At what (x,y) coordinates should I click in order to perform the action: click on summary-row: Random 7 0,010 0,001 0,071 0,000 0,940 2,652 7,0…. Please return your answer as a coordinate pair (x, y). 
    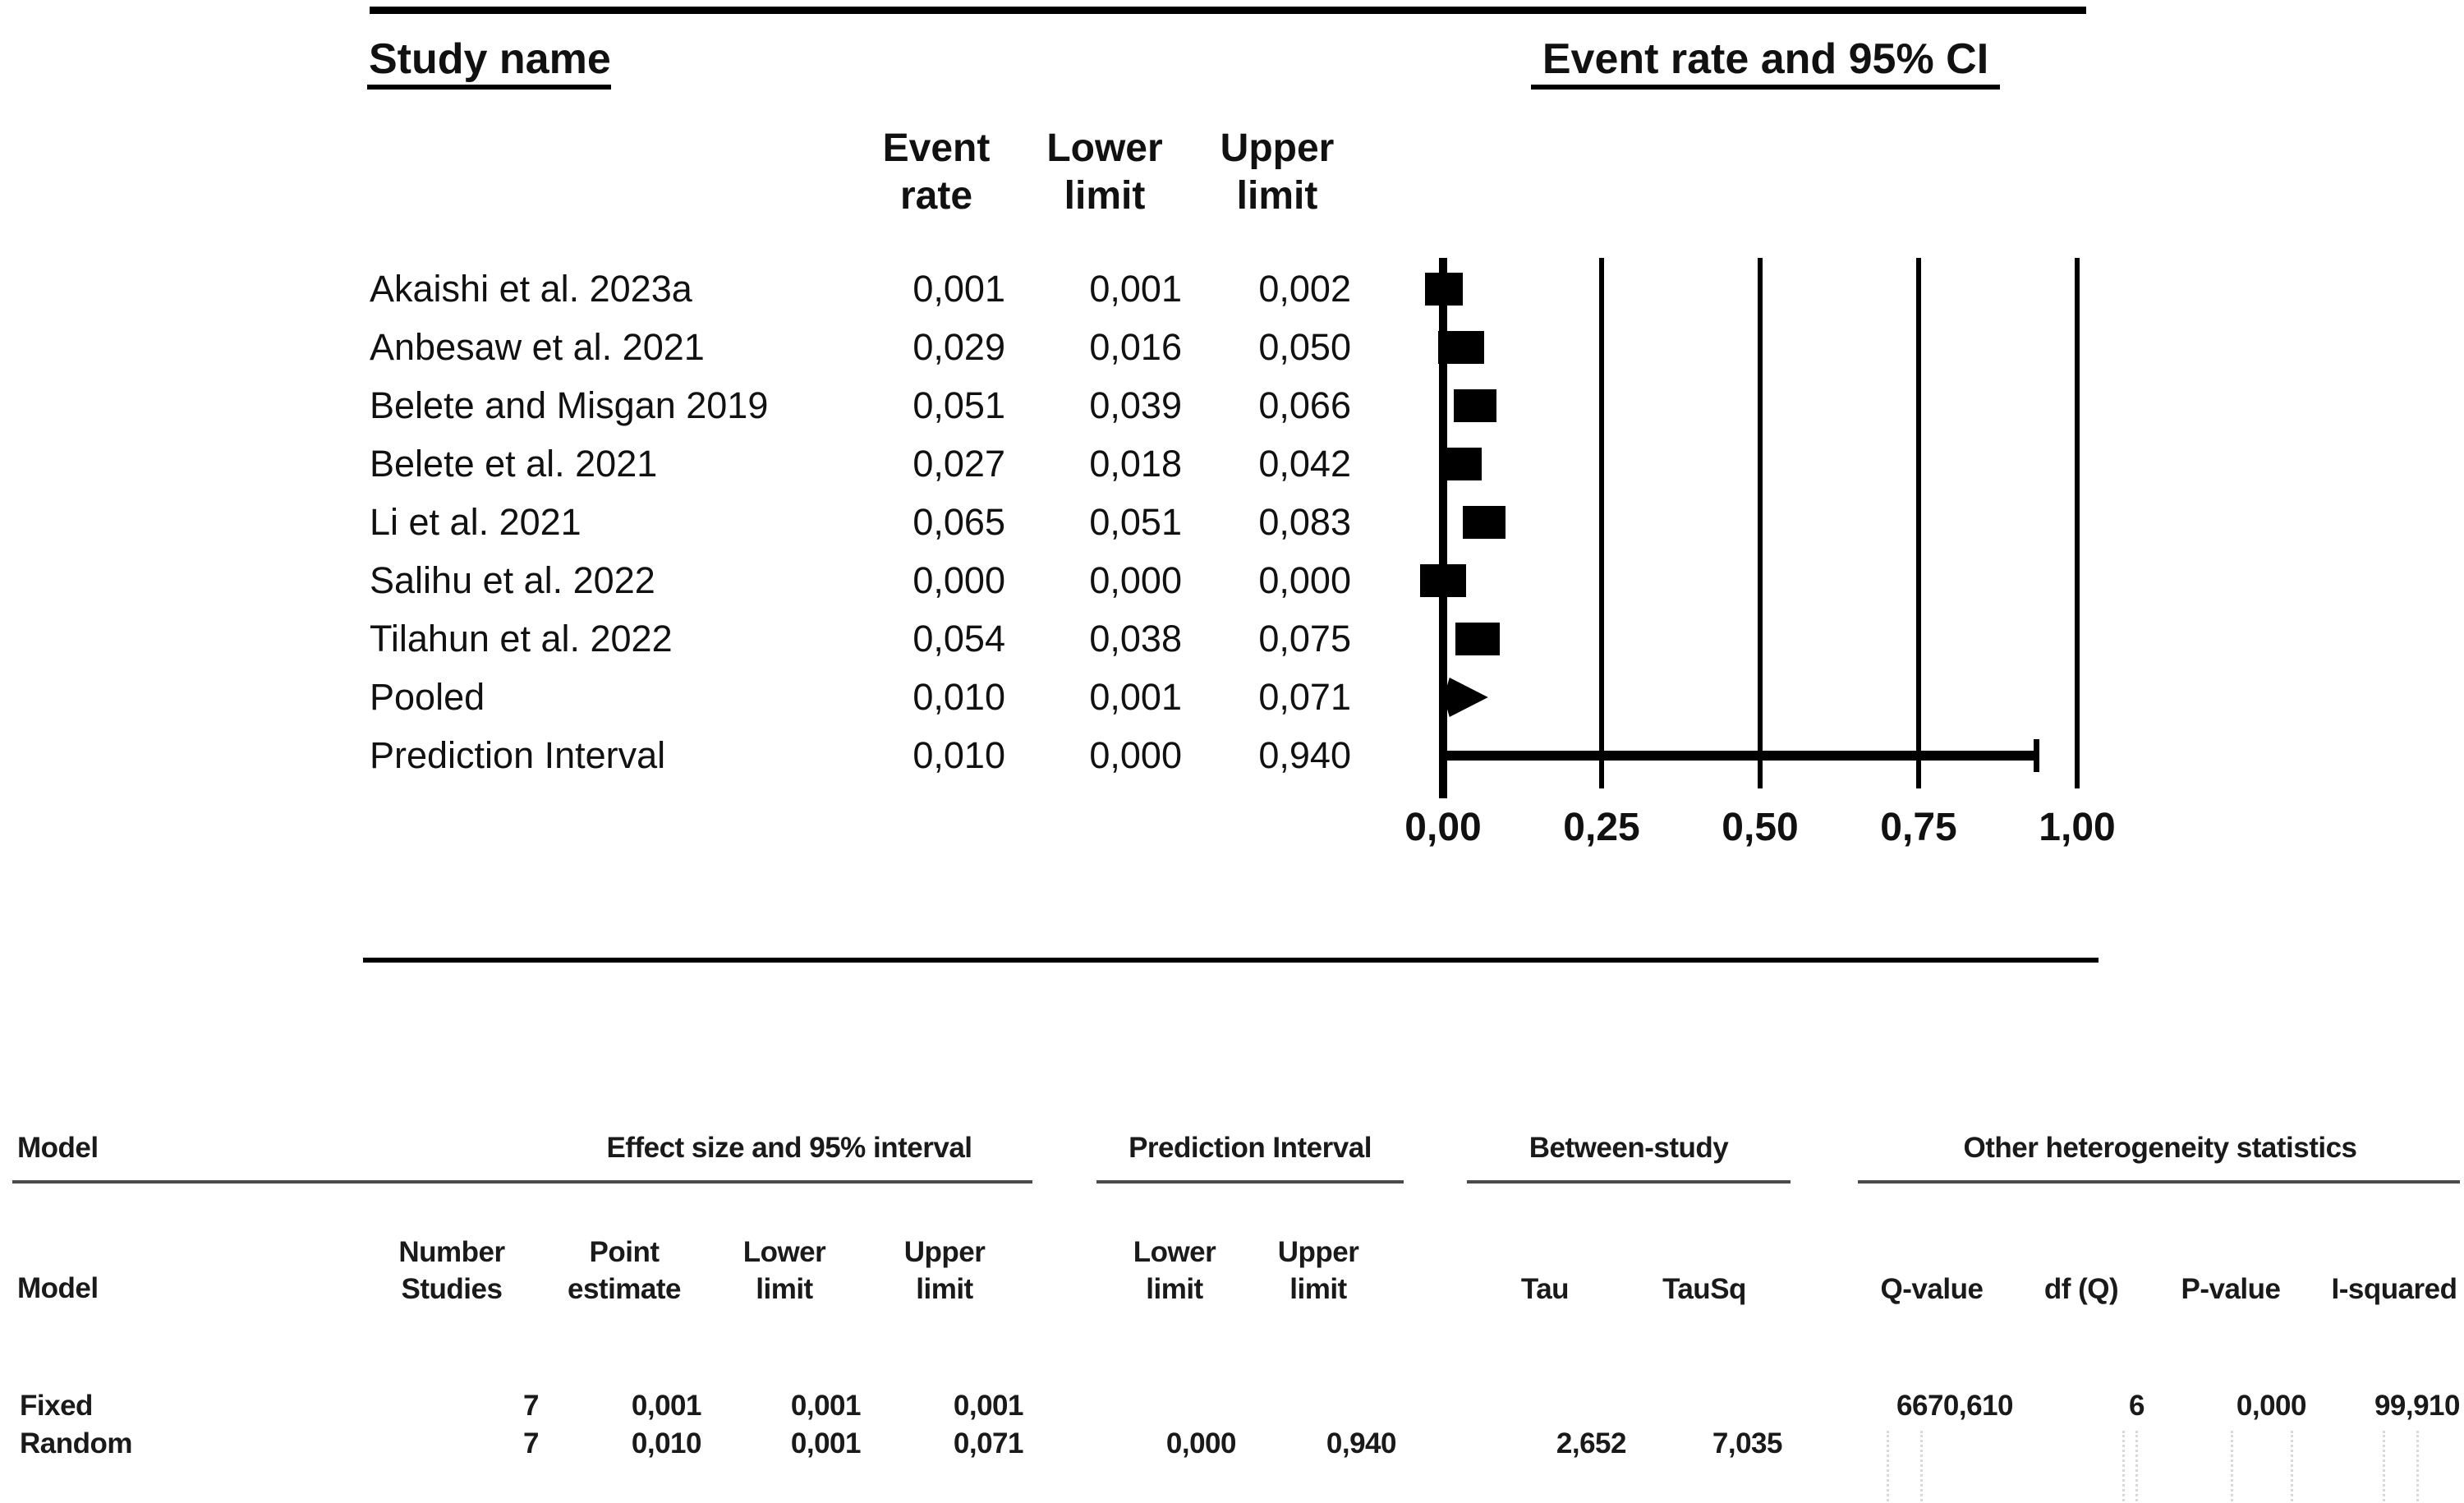
    Looking at the image, I should click on (1232, 1444).